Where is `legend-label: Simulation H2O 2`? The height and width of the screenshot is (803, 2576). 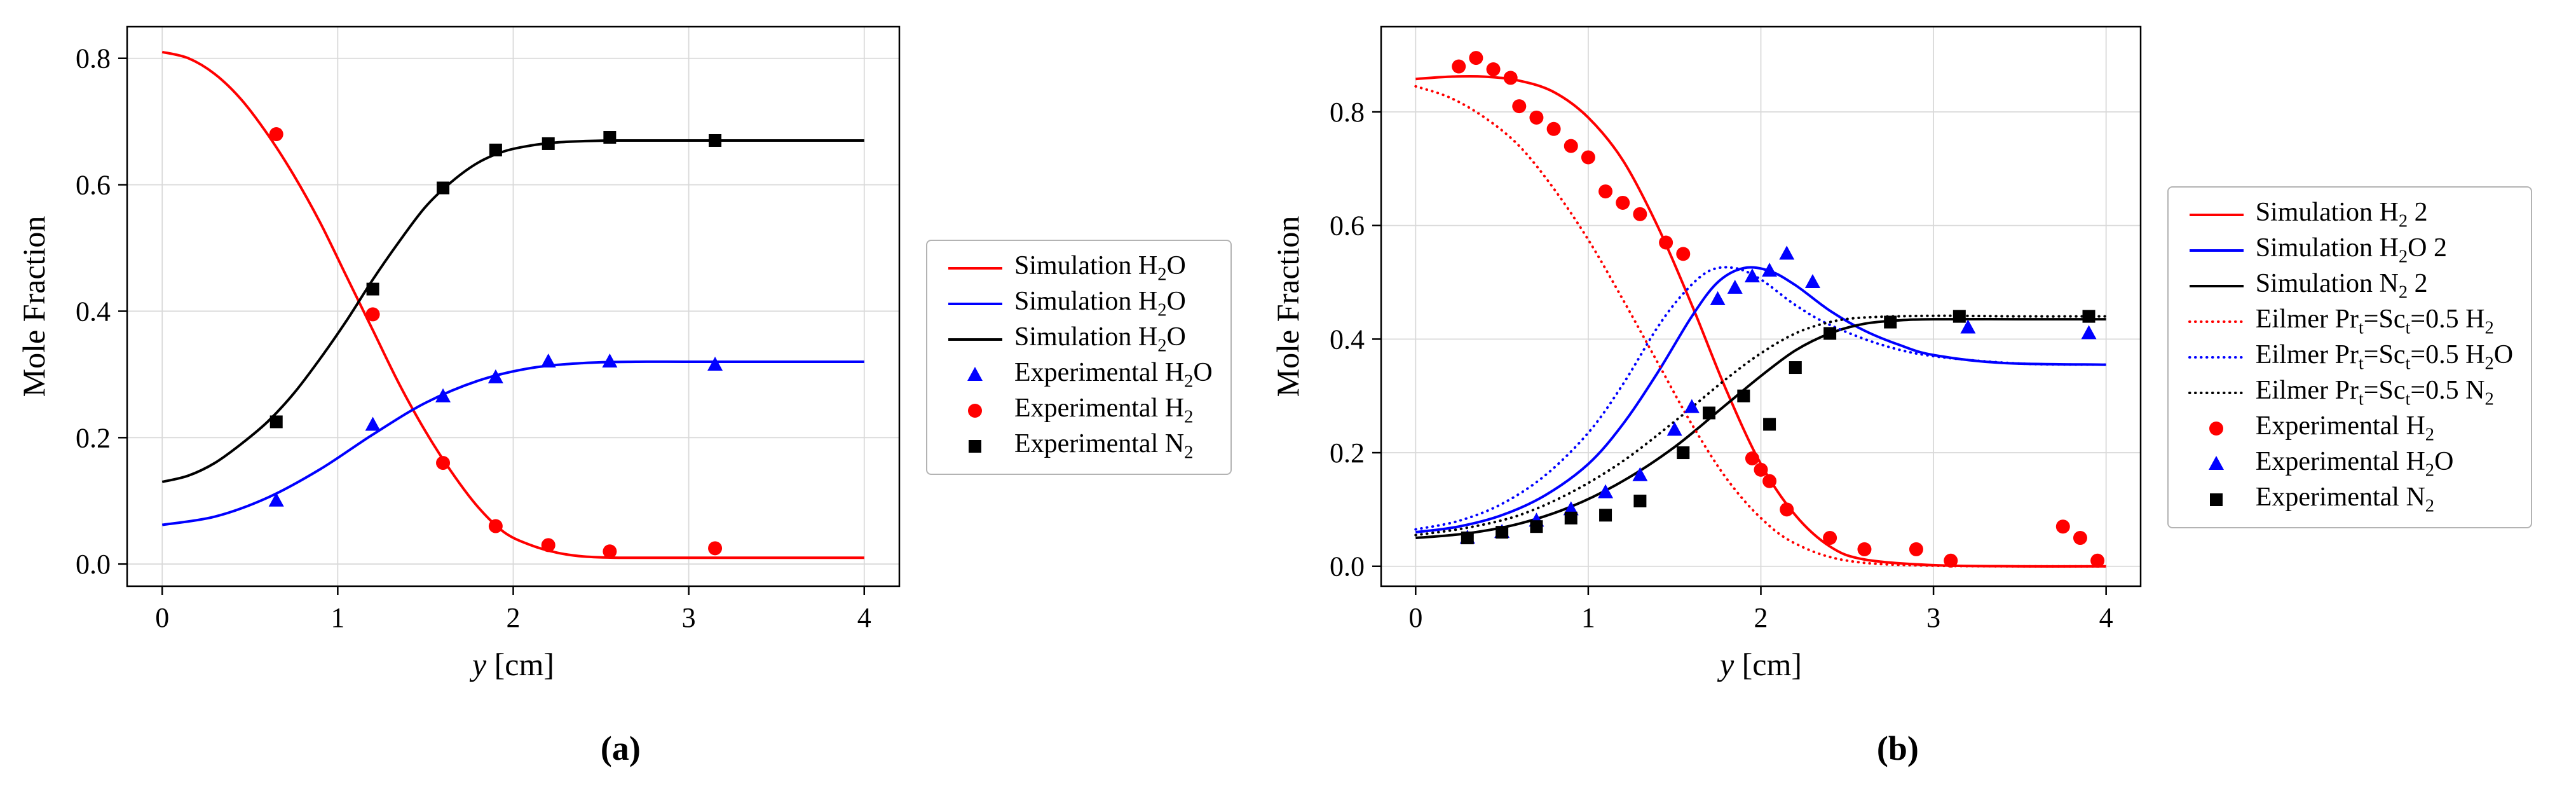
legend-label: Simulation H2O 2 is located at coordinates (2351, 250).